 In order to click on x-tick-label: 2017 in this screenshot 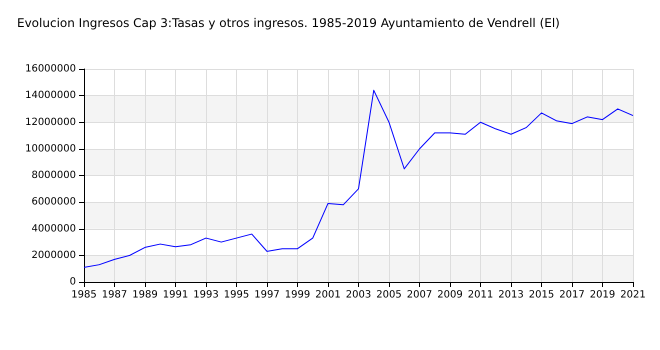, I will do `click(572, 295)`.